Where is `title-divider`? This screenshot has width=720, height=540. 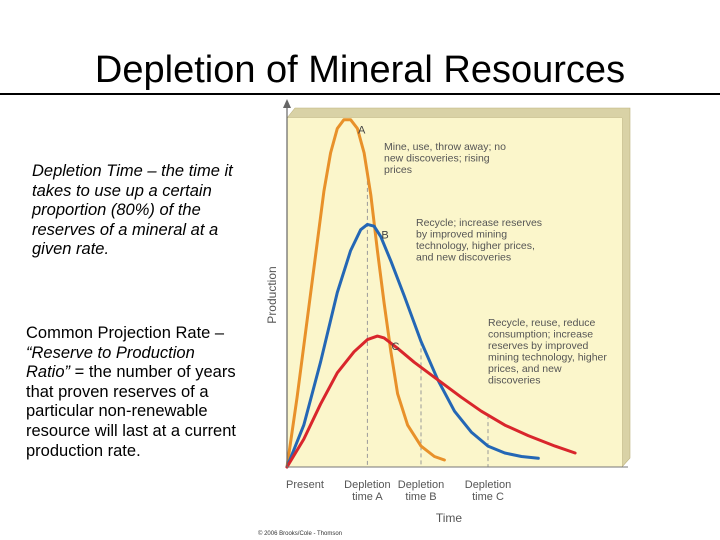 title-divider is located at coordinates (360, 94).